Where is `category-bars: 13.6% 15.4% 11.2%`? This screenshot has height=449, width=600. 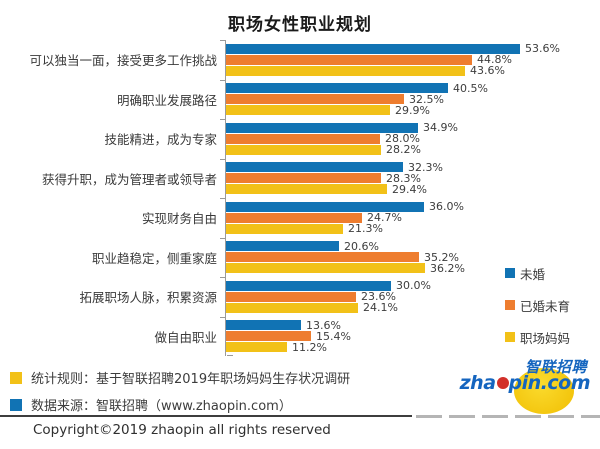
category-bars: 13.6% 15.4% 11.2% is located at coordinates (410, 336).